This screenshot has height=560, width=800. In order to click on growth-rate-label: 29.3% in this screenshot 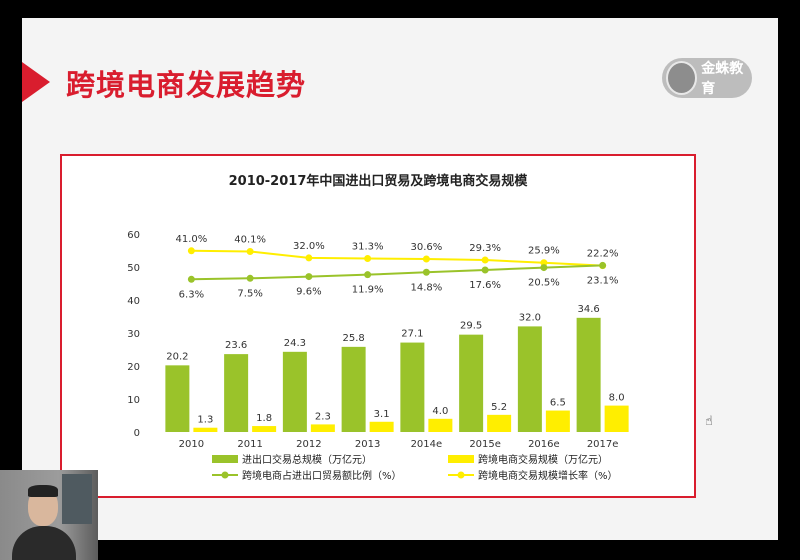, I will do `click(485, 248)`.